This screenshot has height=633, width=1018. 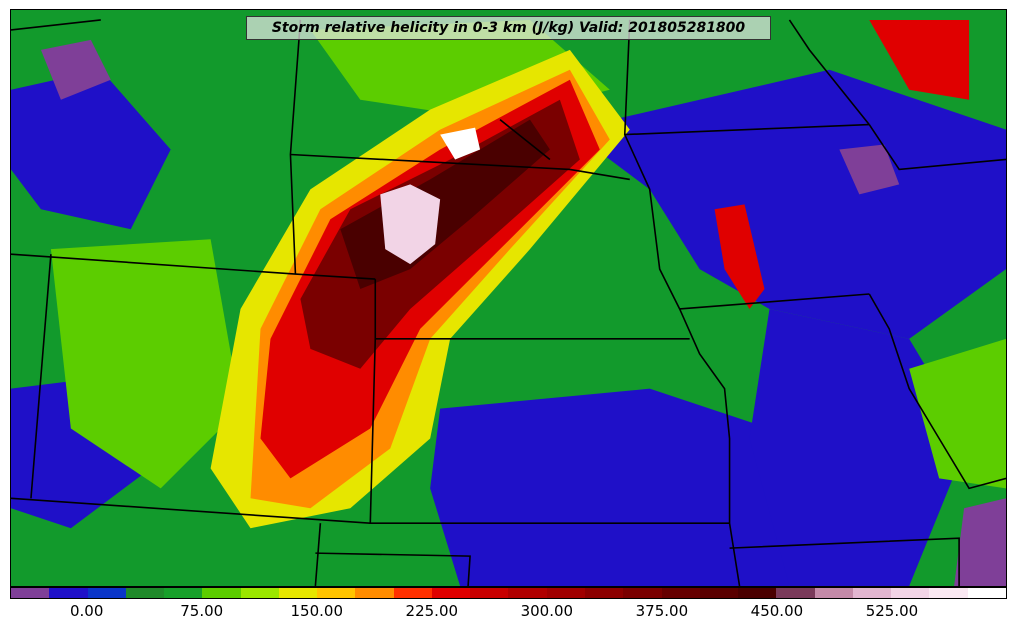 I want to click on moderate-region-west, so click(x=145, y=364).